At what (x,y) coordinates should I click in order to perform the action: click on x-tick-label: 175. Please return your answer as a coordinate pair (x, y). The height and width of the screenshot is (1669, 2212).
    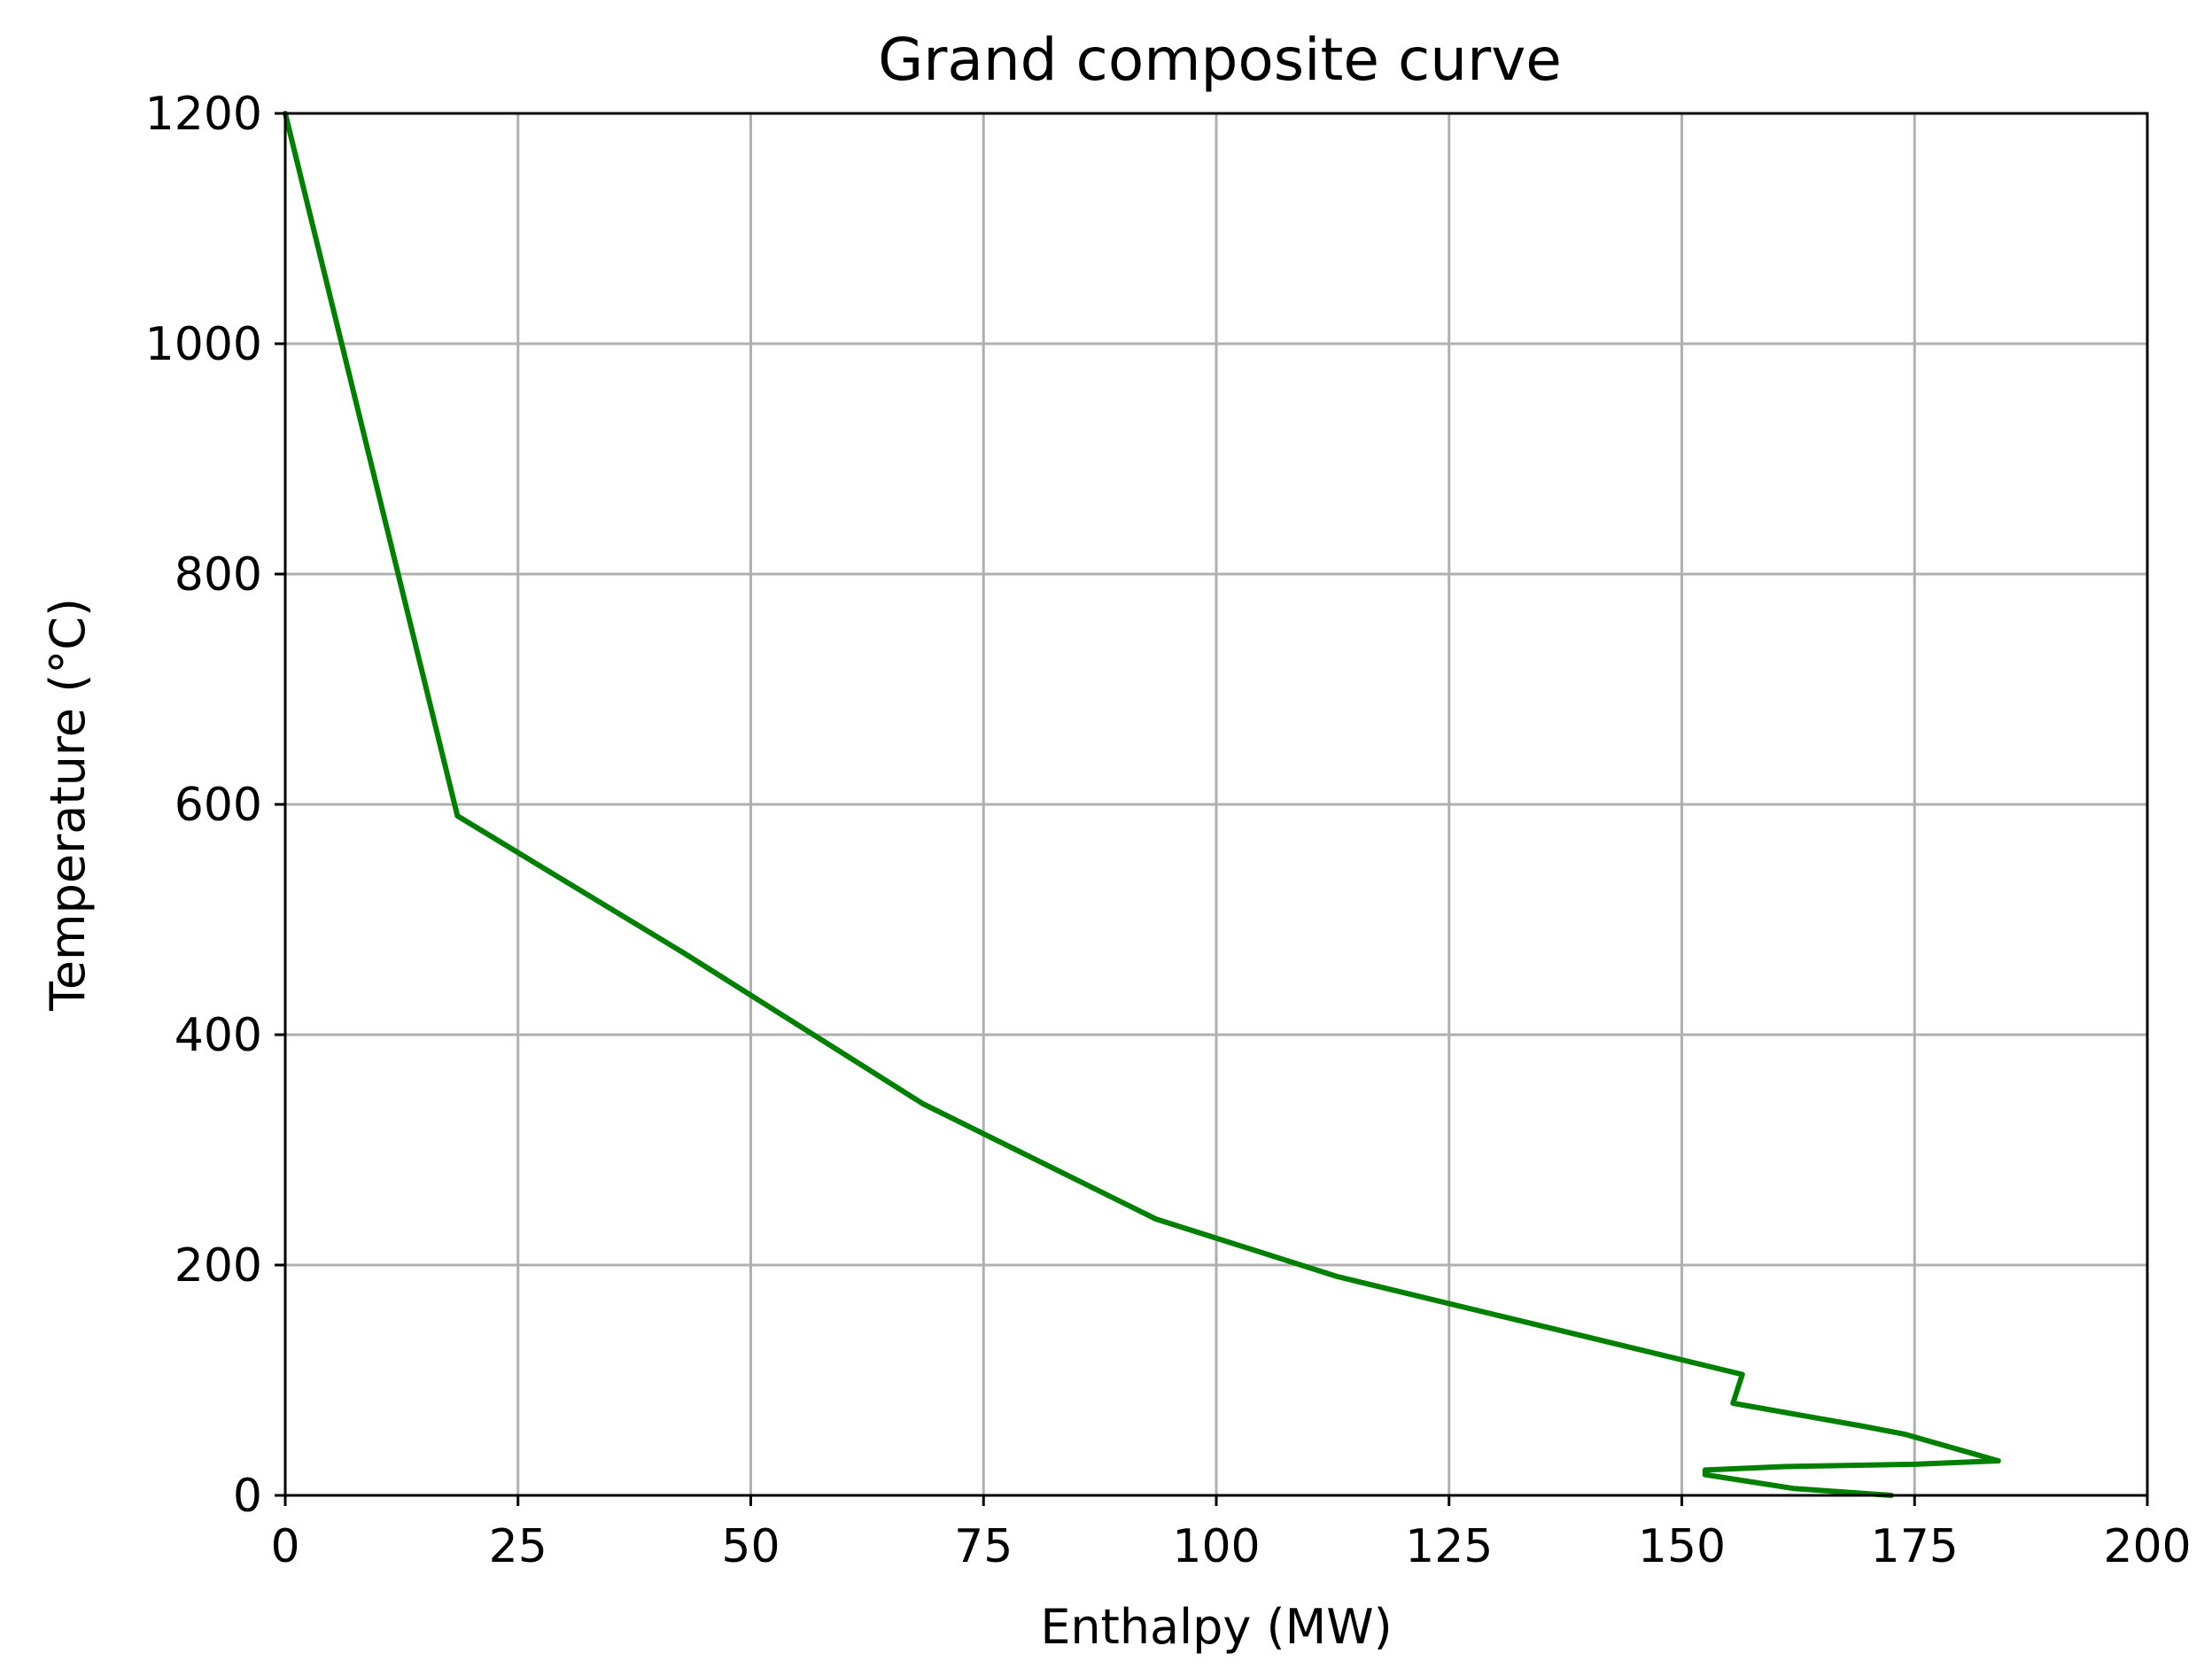
    Looking at the image, I should click on (1915, 1546).